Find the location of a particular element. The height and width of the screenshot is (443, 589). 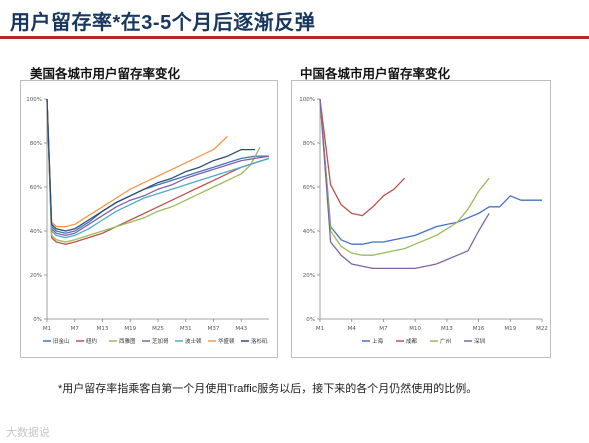

legend-label: 成都 is located at coordinates (412, 341).